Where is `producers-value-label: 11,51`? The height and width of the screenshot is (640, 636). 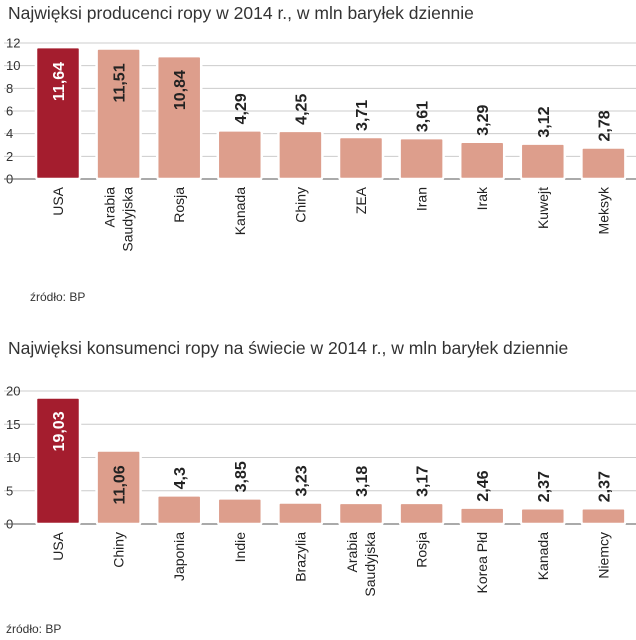
producers-value-label: 11,51 is located at coordinates (120, 82).